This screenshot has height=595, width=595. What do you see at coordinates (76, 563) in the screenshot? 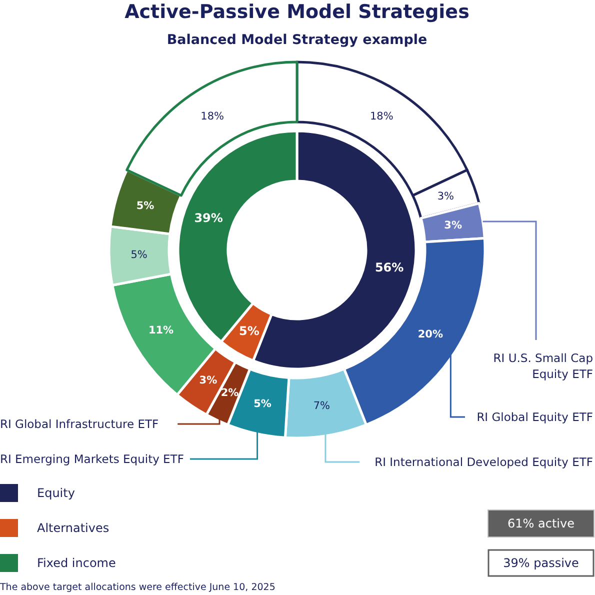
I see `legend-label: Fixed income` at bounding box center [76, 563].